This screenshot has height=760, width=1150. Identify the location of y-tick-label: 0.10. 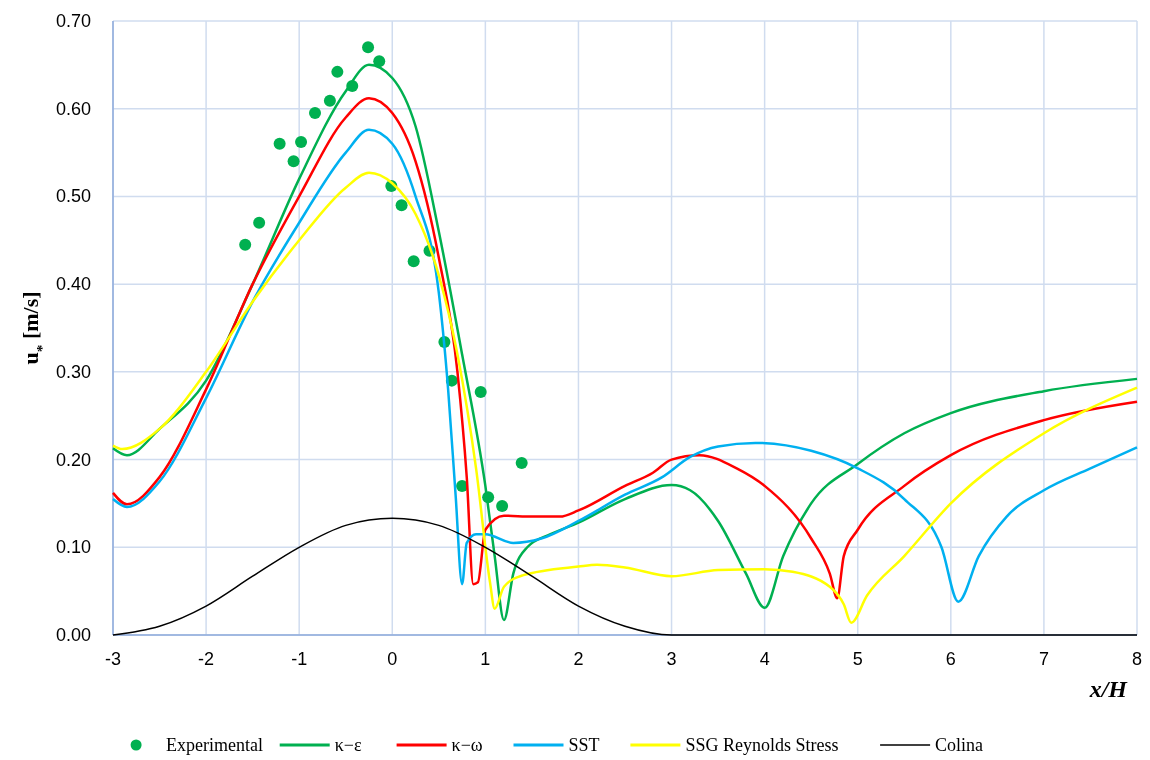
(73, 547).